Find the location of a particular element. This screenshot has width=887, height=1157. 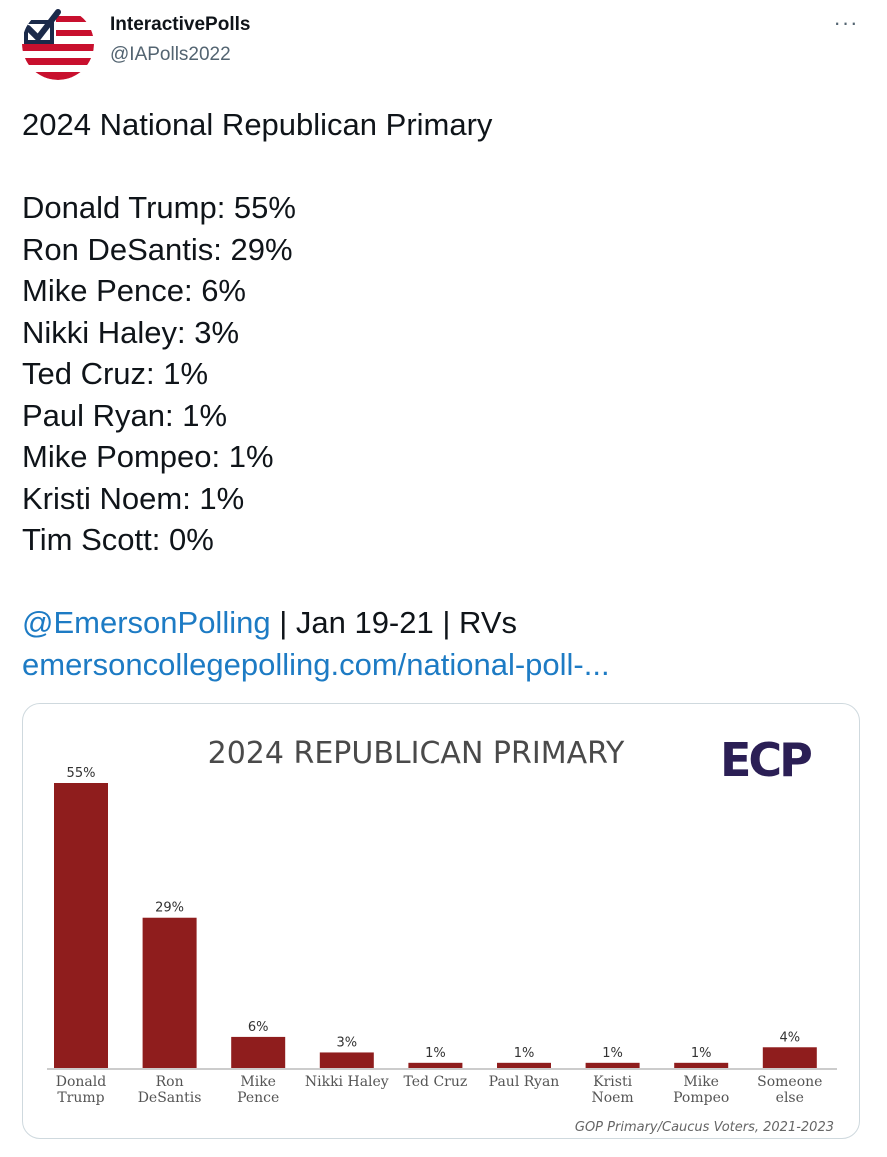

result-line: Kristi Noem: 1% is located at coordinates (133, 498).